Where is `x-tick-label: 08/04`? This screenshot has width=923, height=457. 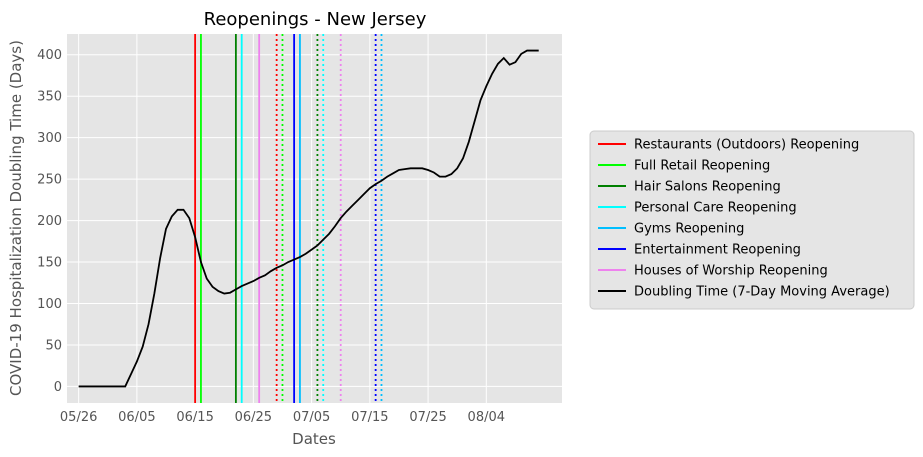 x-tick-label: 08/04 is located at coordinates (486, 417).